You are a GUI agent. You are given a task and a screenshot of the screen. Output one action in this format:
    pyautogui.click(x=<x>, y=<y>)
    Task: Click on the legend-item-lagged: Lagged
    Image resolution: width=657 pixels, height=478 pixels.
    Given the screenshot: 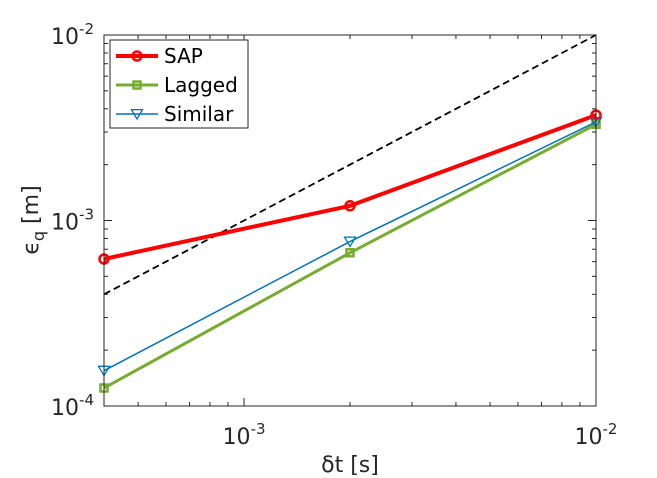 What is the action you would take?
    pyautogui.click(x=177, y=85)
    